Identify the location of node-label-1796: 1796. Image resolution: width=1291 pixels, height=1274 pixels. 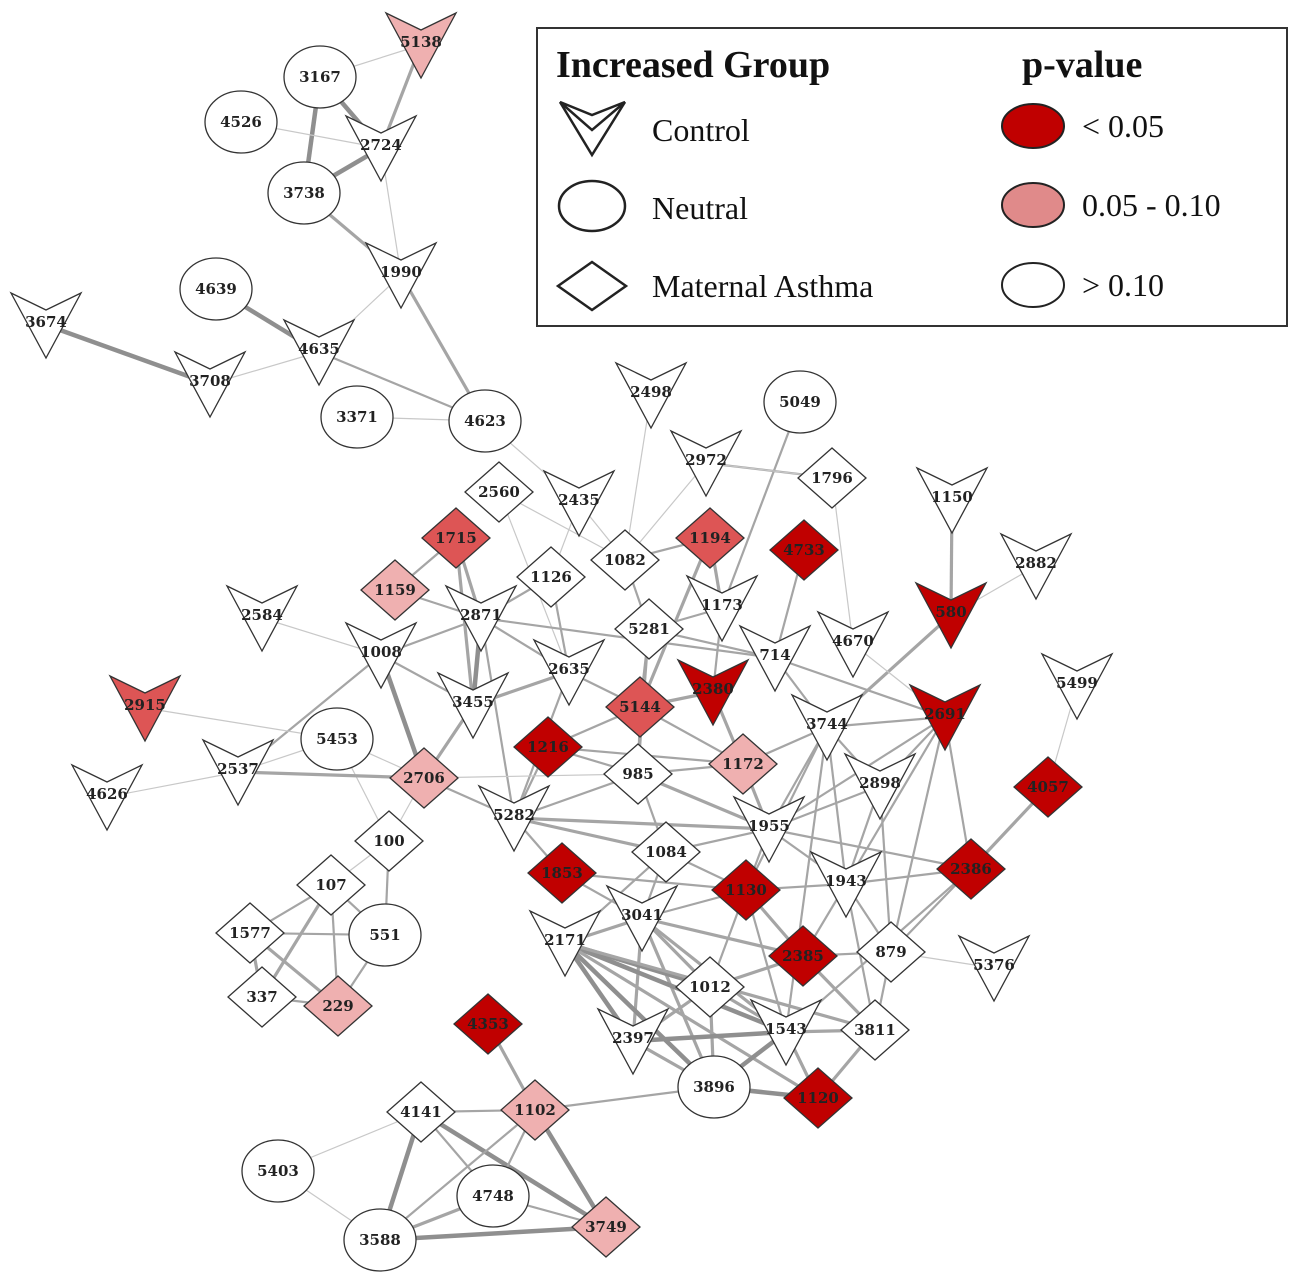
(832, 478).